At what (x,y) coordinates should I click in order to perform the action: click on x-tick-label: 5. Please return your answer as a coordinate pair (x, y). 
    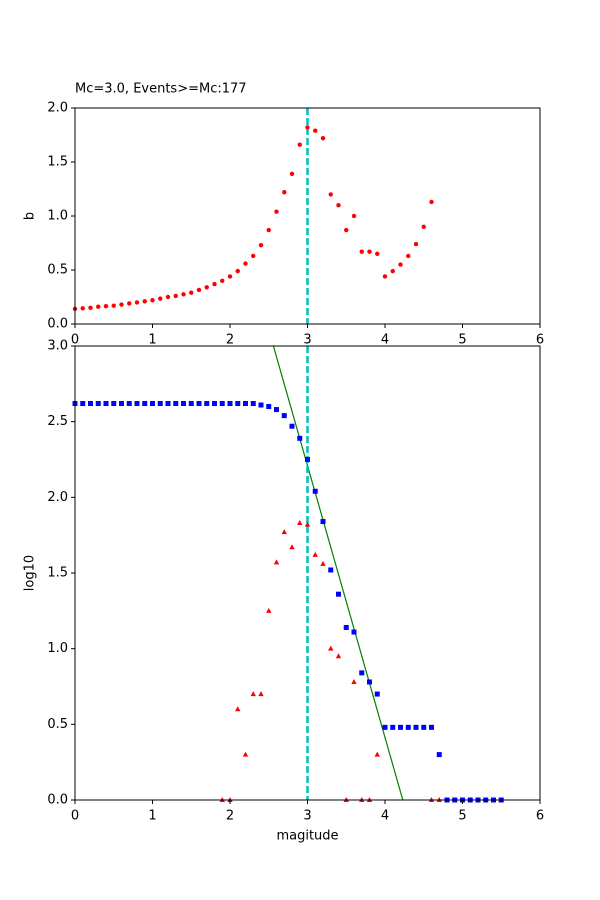
    Looking at the image, I should click on (462, 340).